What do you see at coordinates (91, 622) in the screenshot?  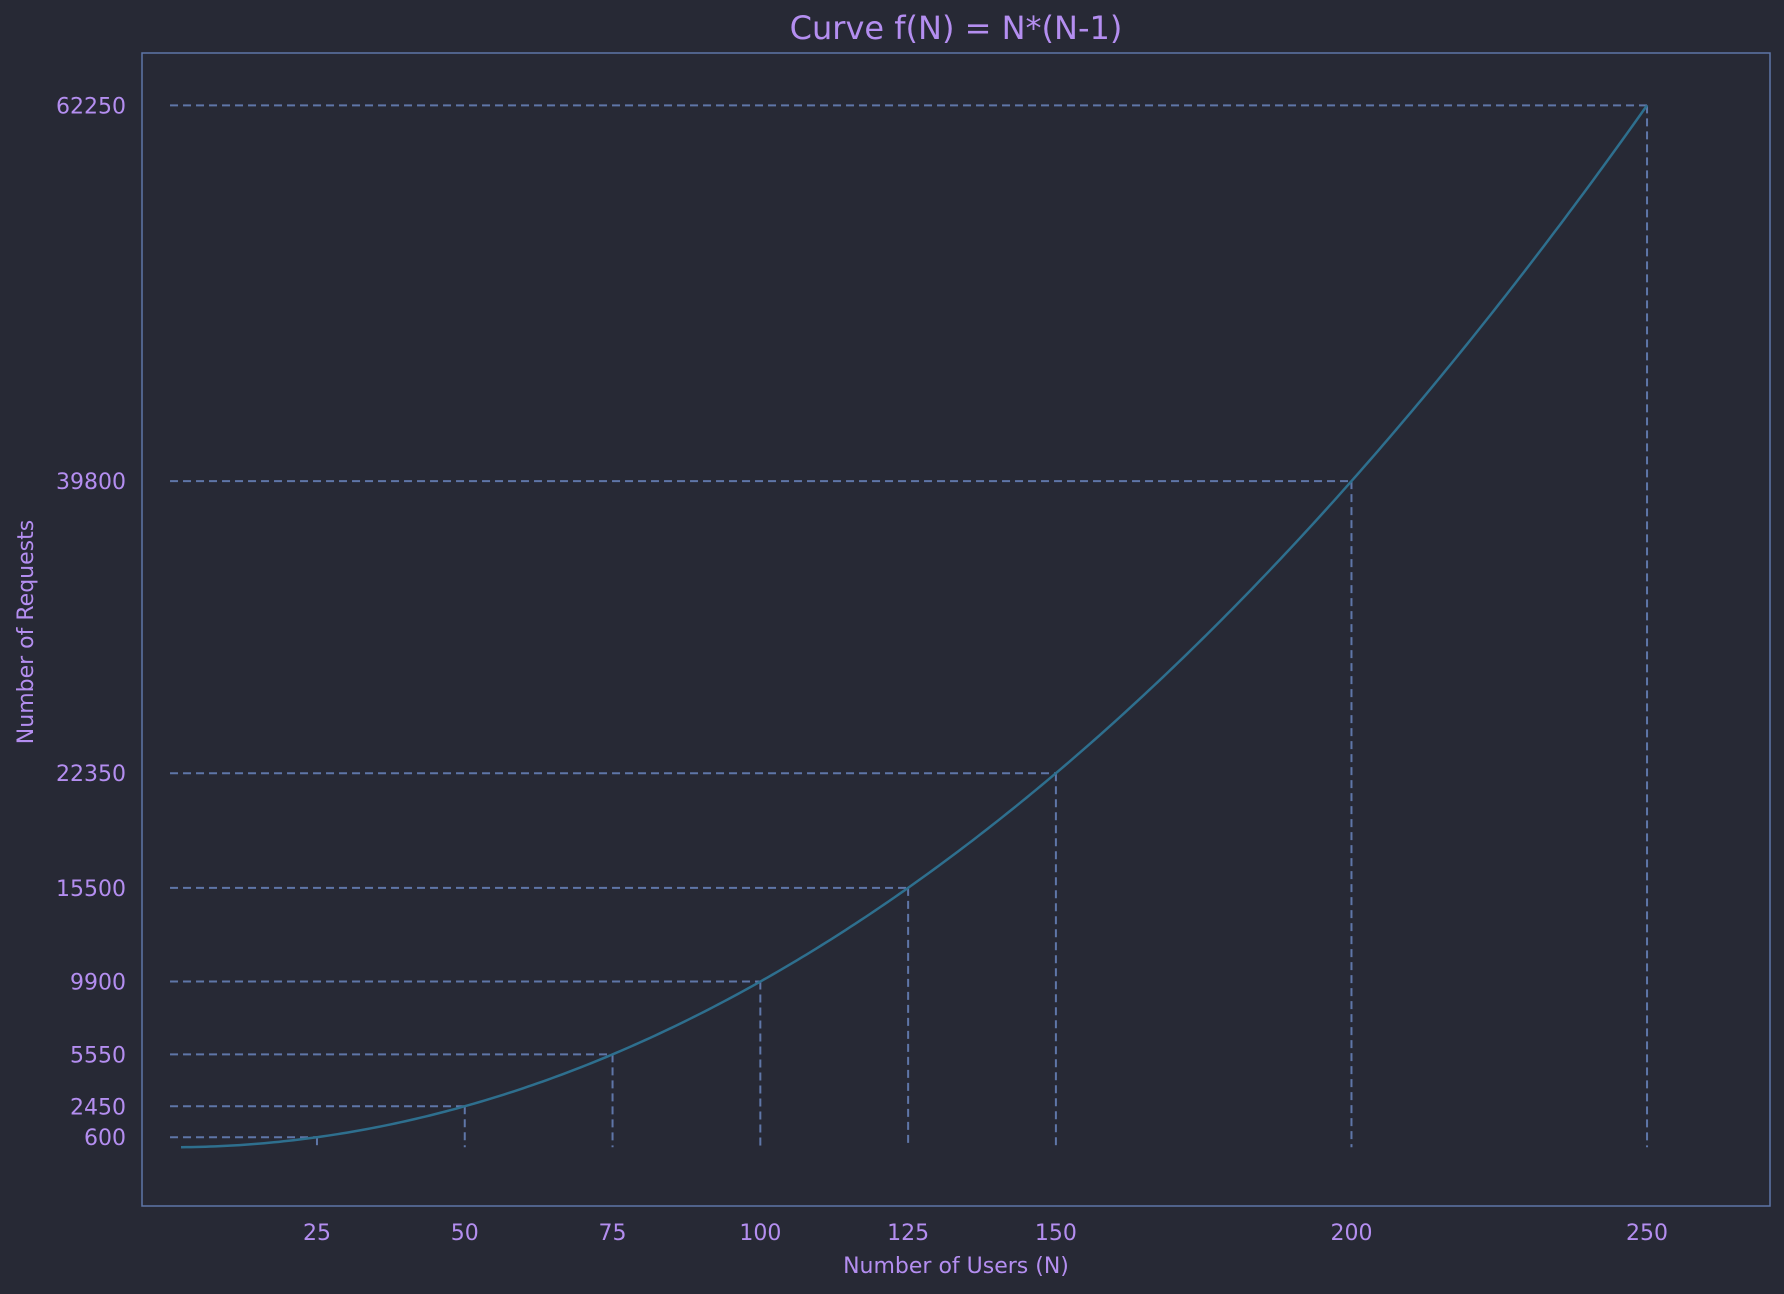 I see `y-tick-labels: 600 2450 5550 9900 15500 22350 39800 62250` at bounding box center [91, 622].